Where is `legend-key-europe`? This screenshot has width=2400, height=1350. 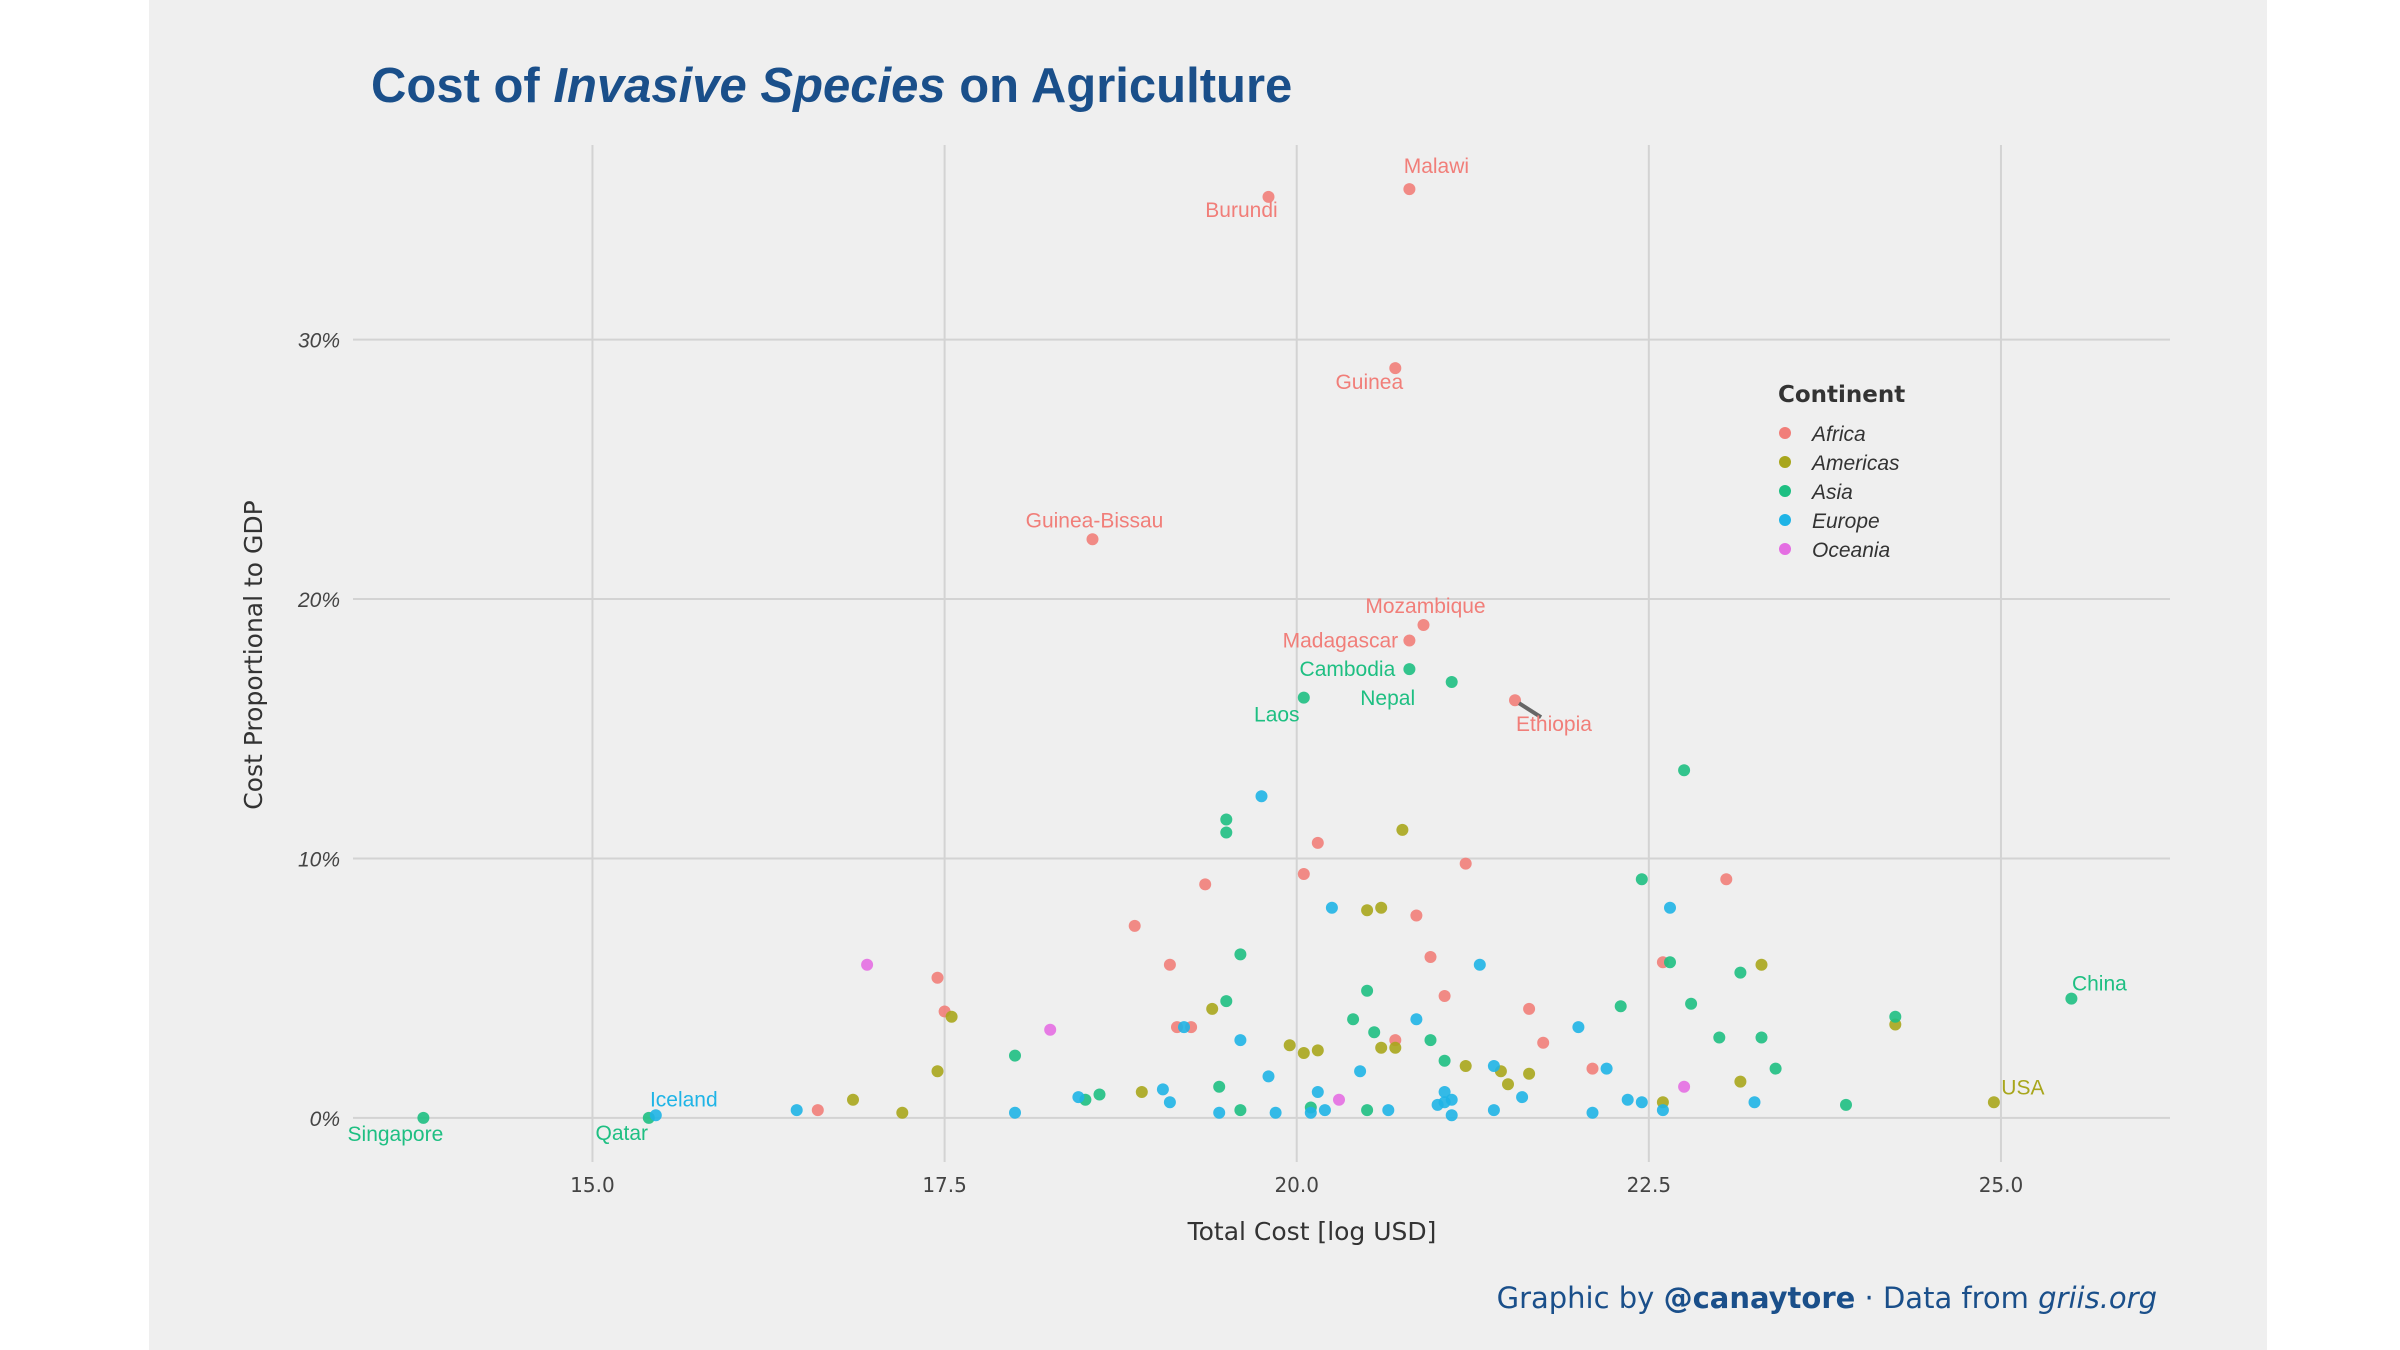
legend-key-europe is located at coordinates (1785, 520).